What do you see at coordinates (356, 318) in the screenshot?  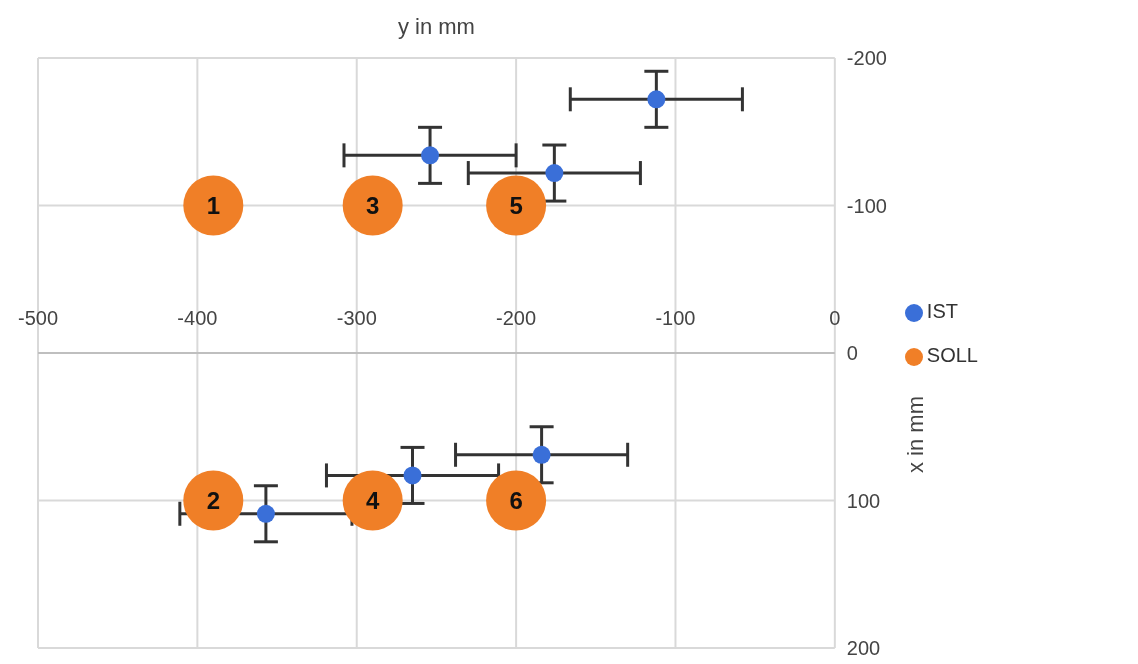 I see `x-tick-label: -300` at bounding box center [356, 318].